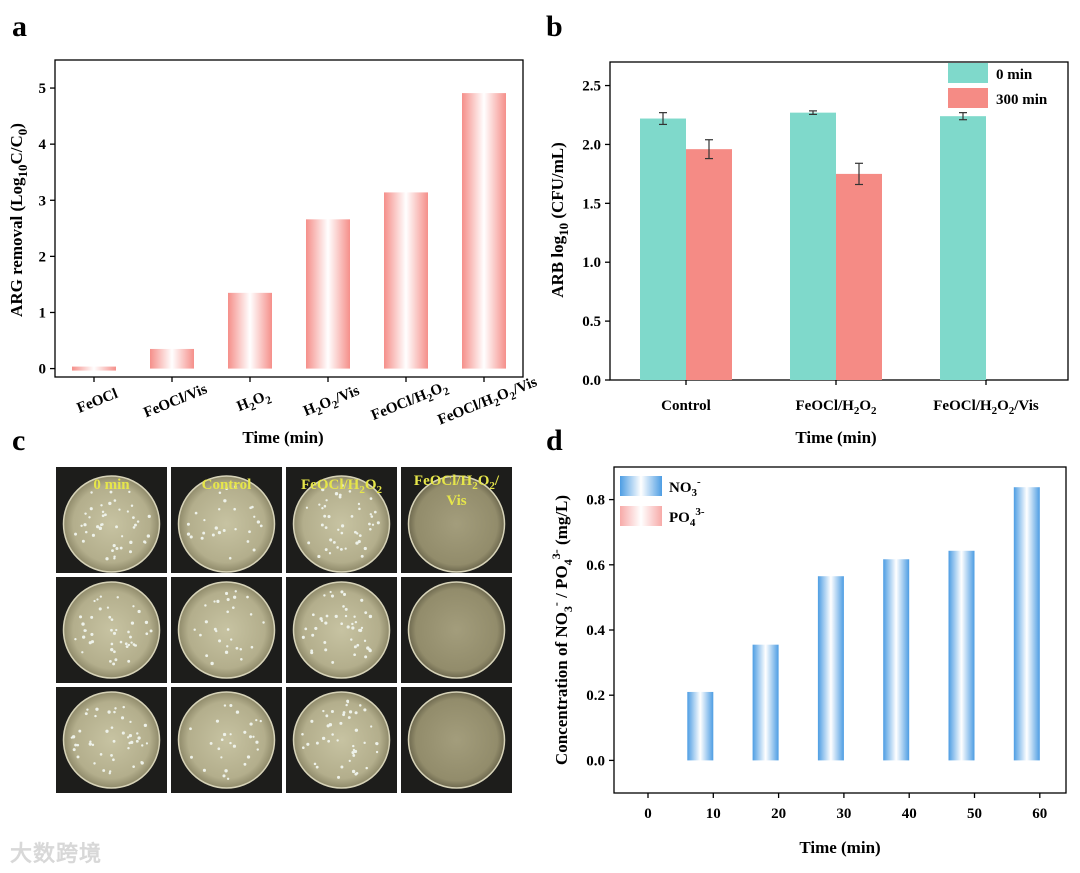 Image resolution: width=1080 pixels, height=873 pixels. I want to click on plate-column-title-1: Control, so click(227, 485).